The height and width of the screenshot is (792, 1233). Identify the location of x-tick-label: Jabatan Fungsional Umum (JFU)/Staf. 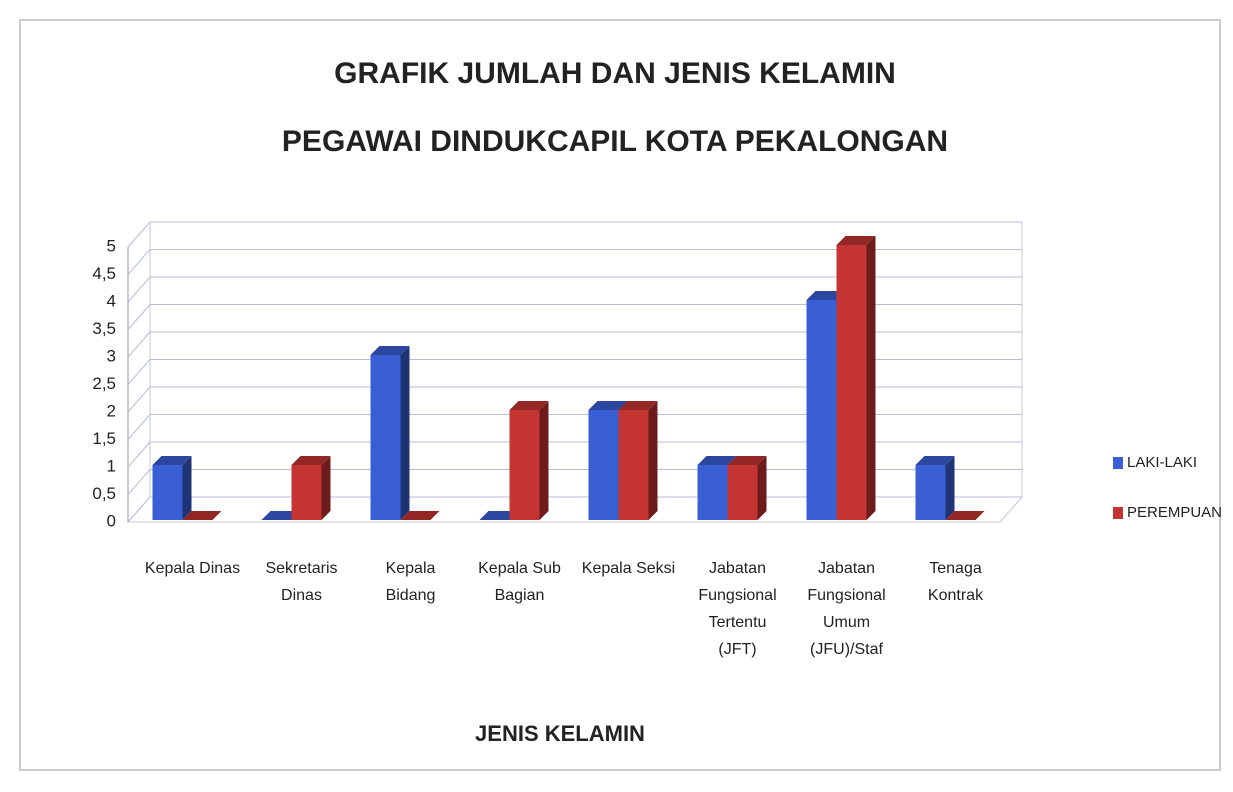
(846, 609).